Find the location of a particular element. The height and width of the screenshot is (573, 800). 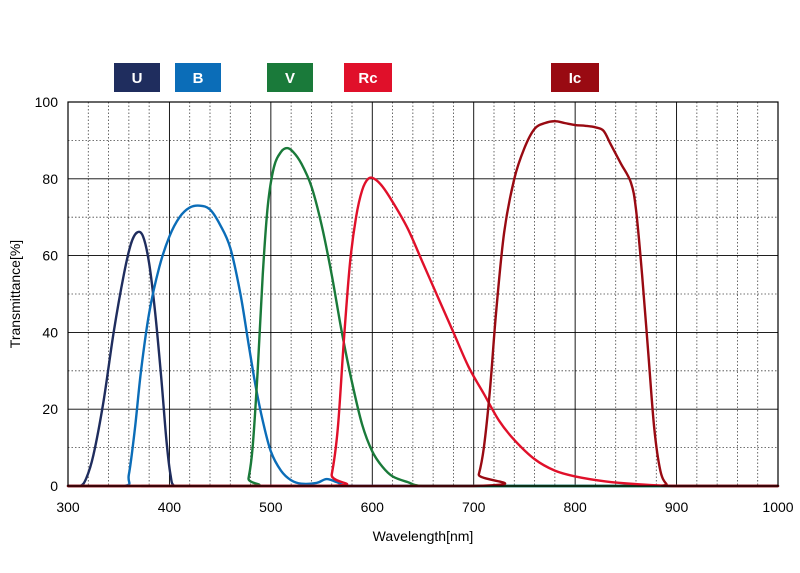

legend-badge-label: V is located at coordinates (290, 78).